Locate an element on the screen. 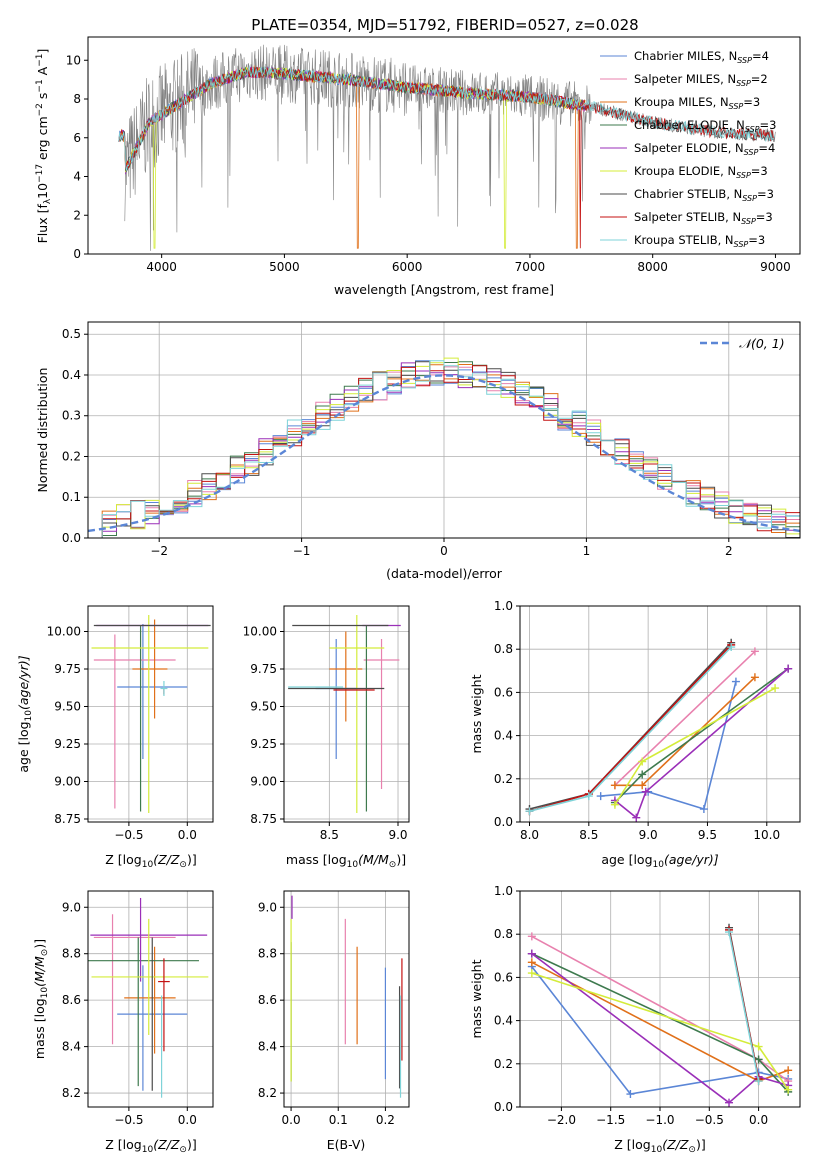 This screenshot has height=1170, width=819. y-tick-label: 4 is located at coordinates (77, 177).